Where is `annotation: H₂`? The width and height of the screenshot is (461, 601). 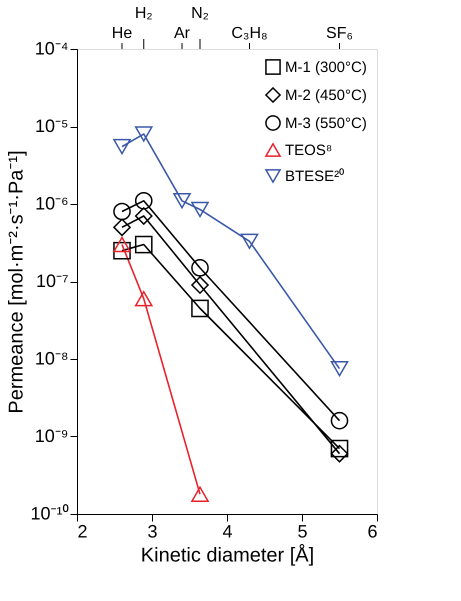
annotation: H₂ is located at coordinates (143, 13).